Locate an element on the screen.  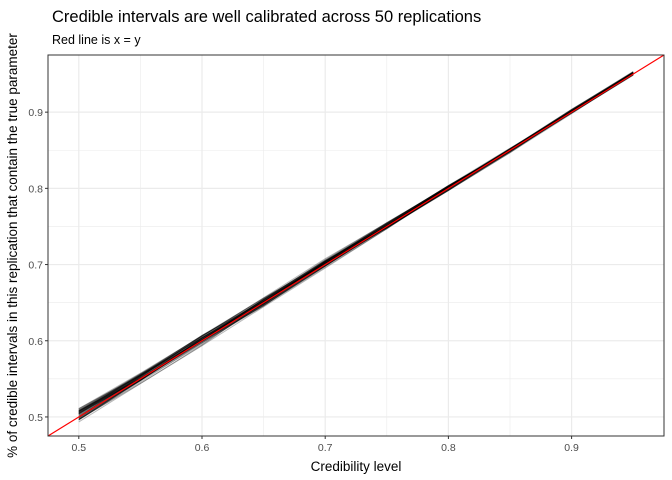
x-tick-label: 0.7 is located at coordinates (325, 448).